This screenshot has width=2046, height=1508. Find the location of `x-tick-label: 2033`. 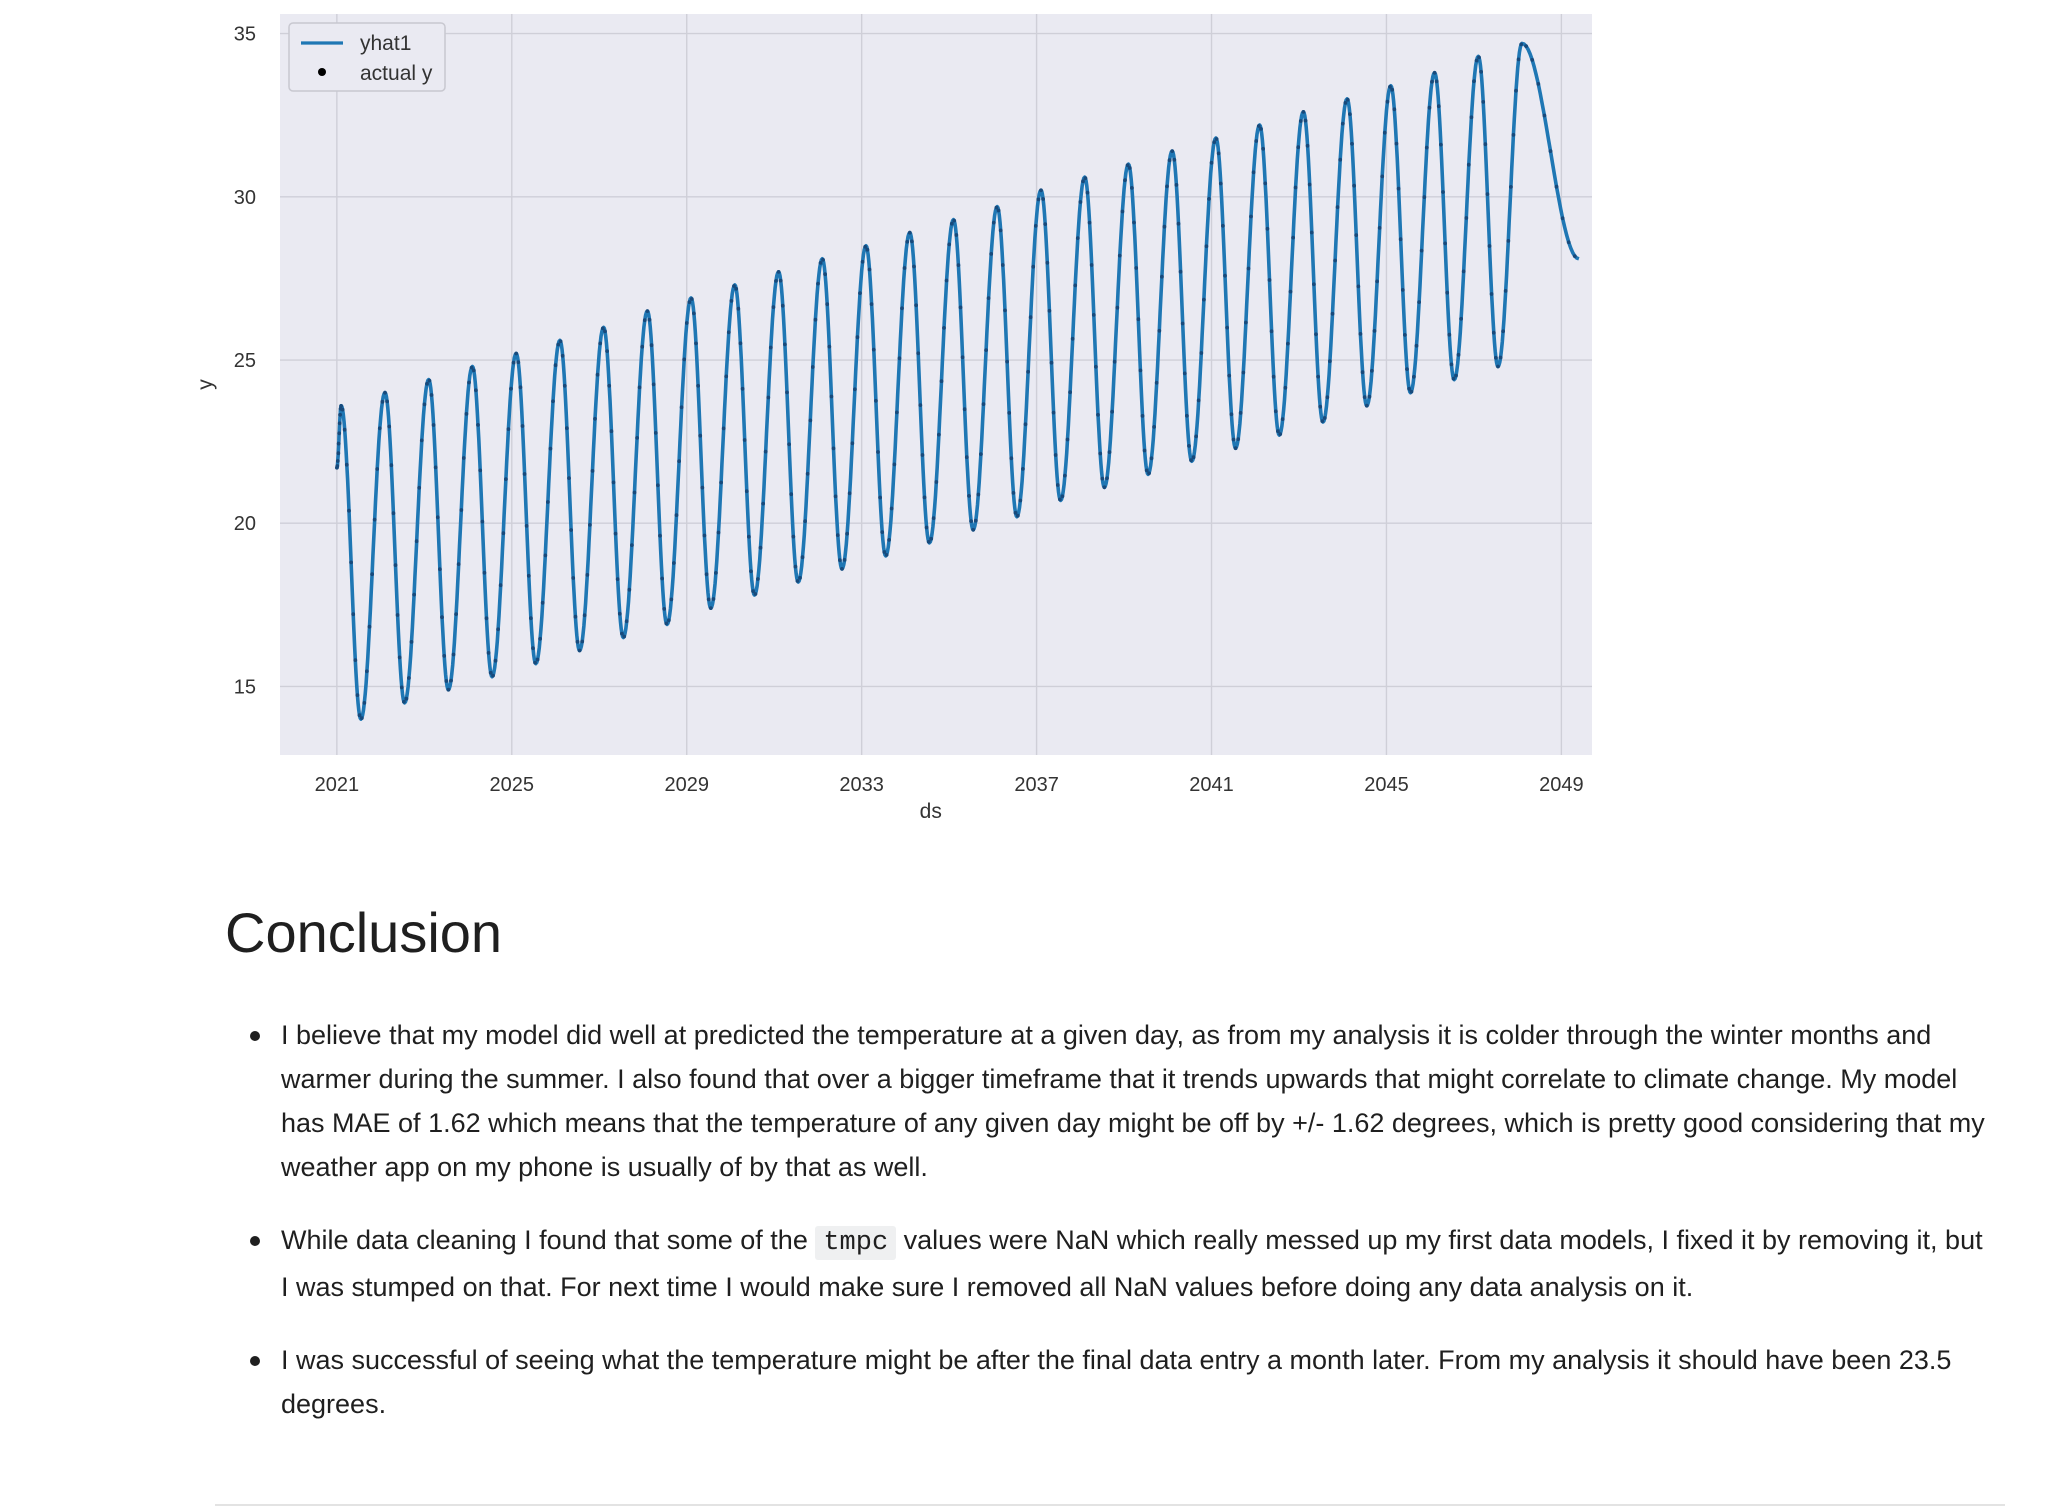

x-tick-label: 2033 is located at coordinates (861, 785).